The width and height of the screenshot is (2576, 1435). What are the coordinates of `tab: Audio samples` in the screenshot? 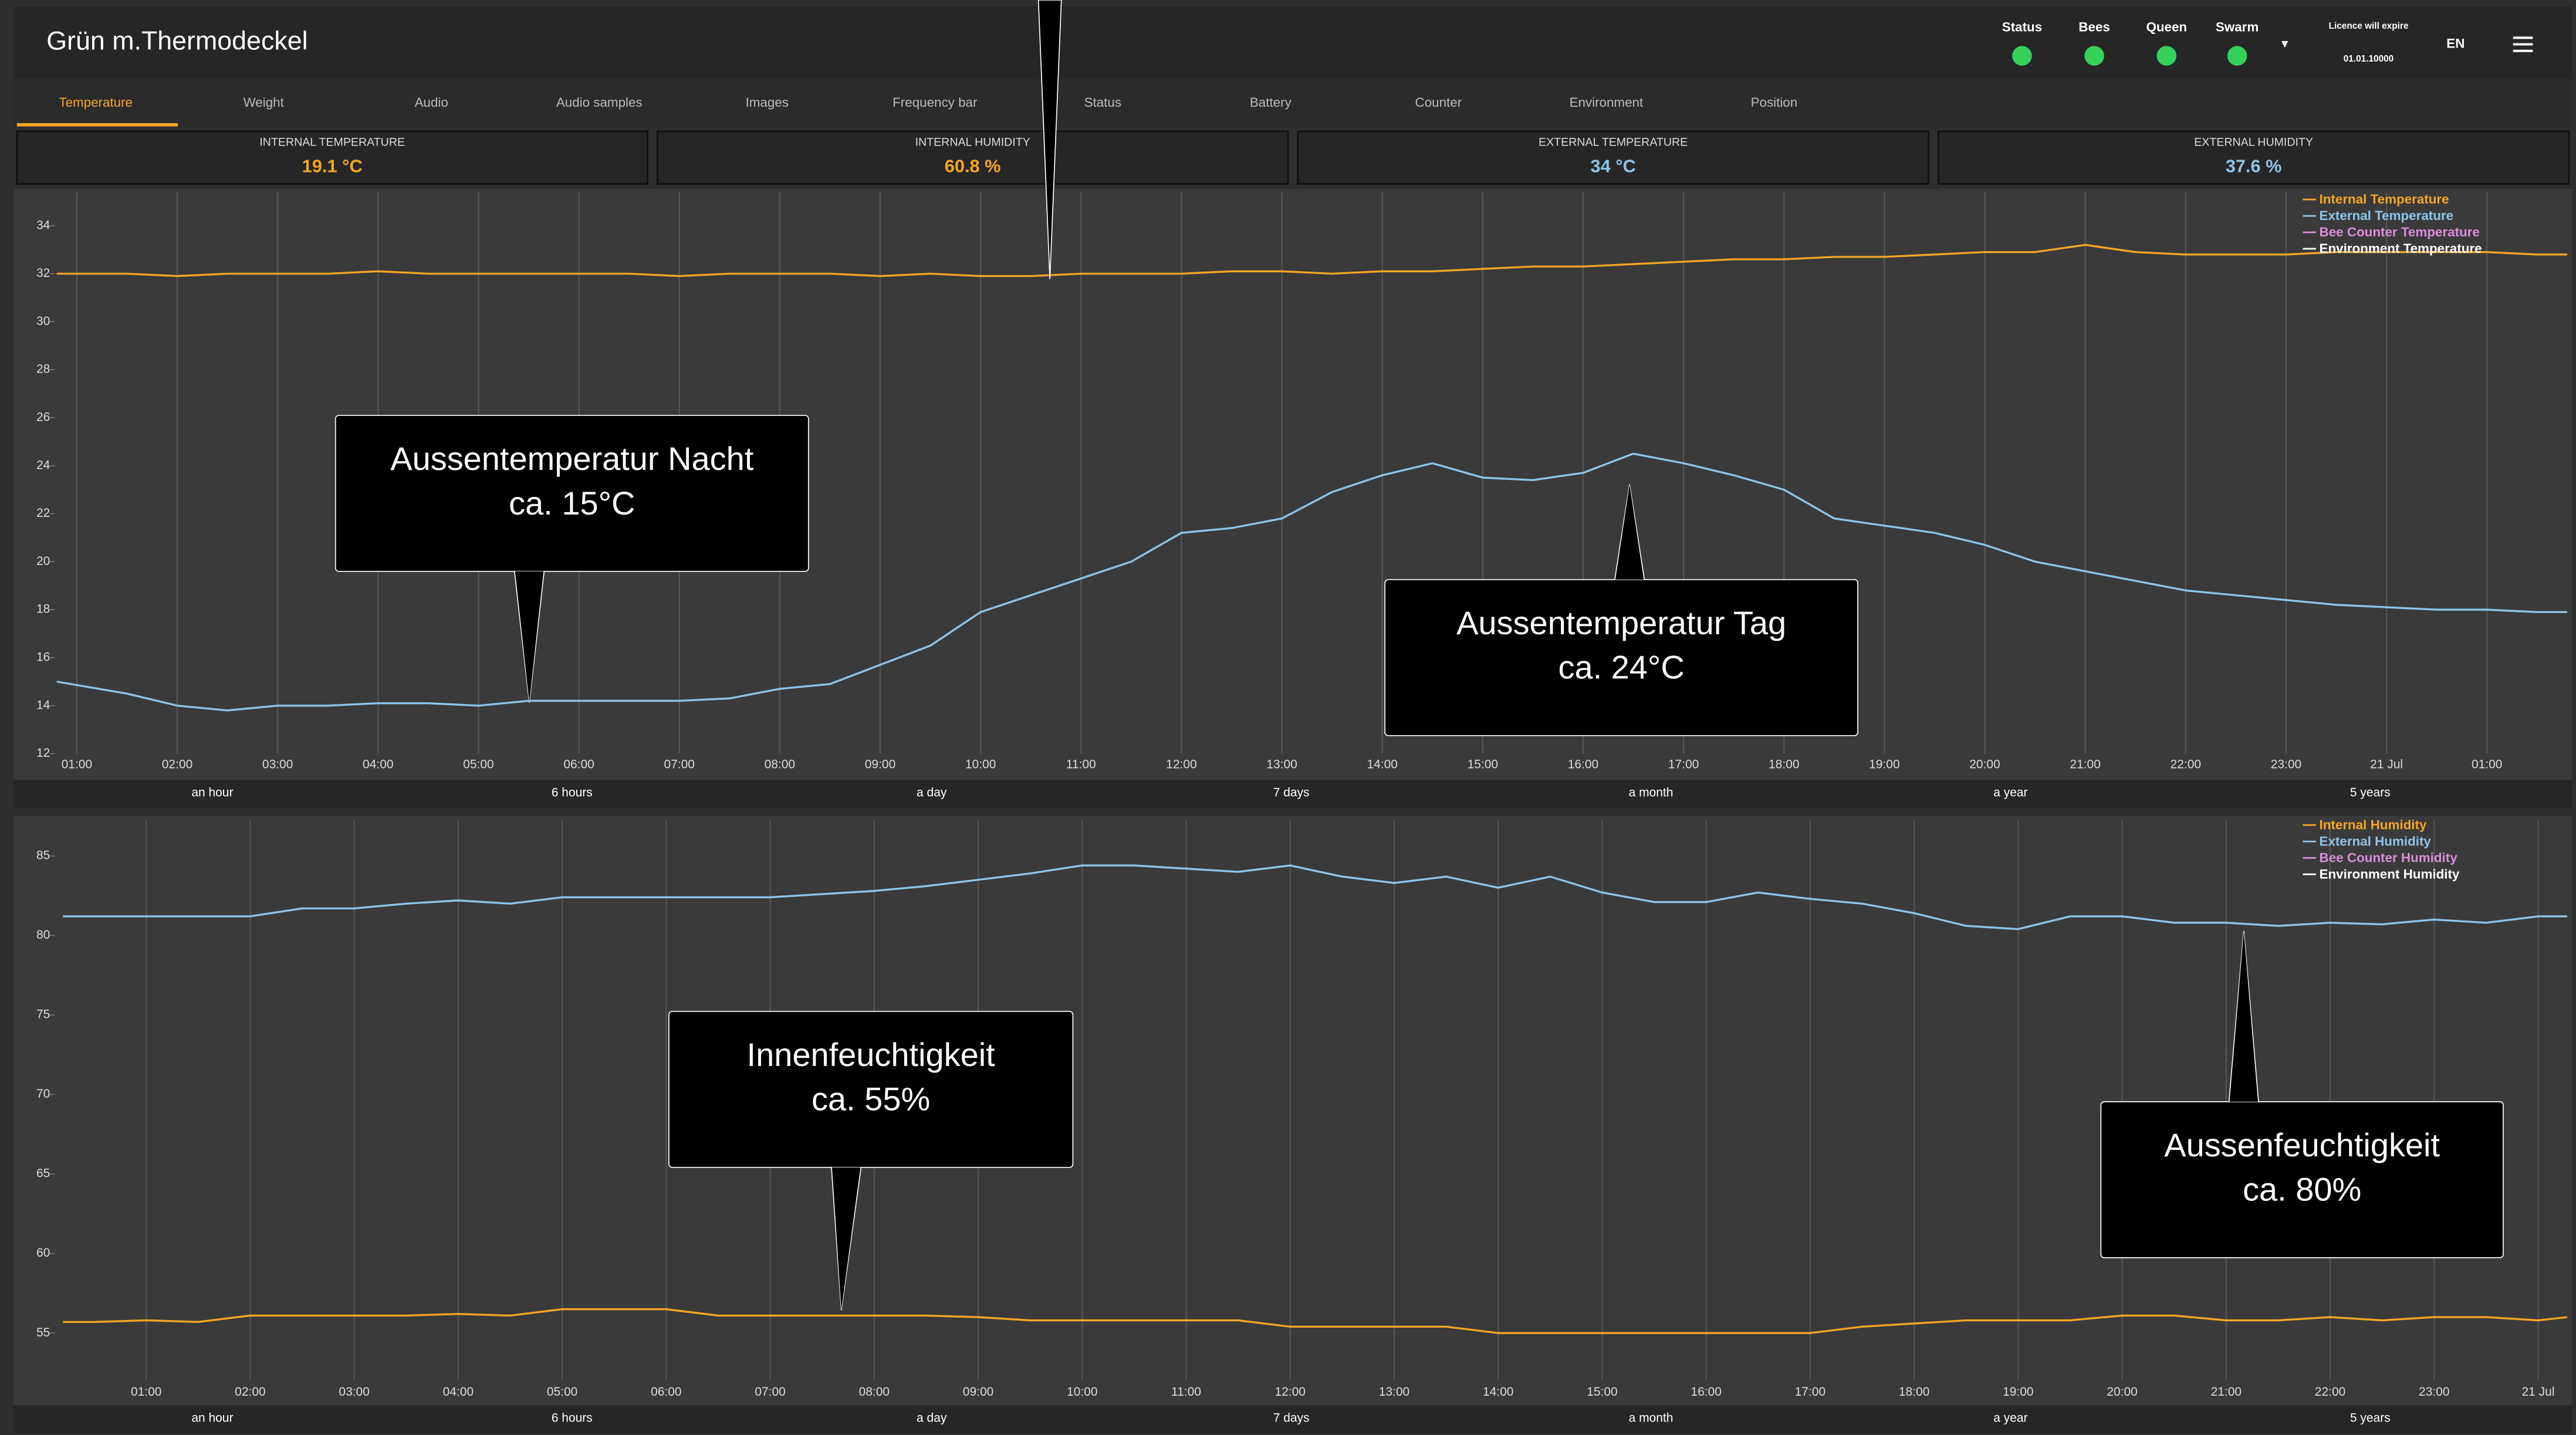 It's located at (599, 102).